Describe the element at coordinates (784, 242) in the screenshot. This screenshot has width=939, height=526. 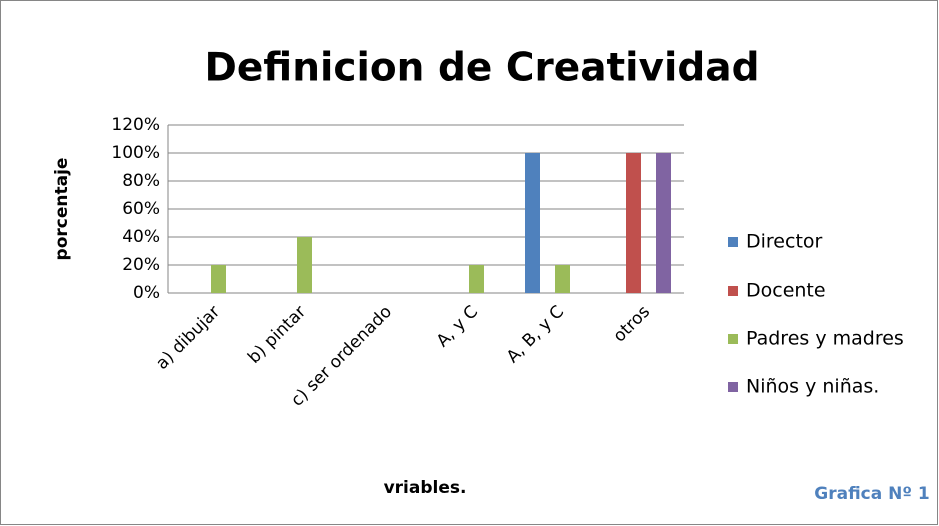
I see `legend-label: Director` at that location.